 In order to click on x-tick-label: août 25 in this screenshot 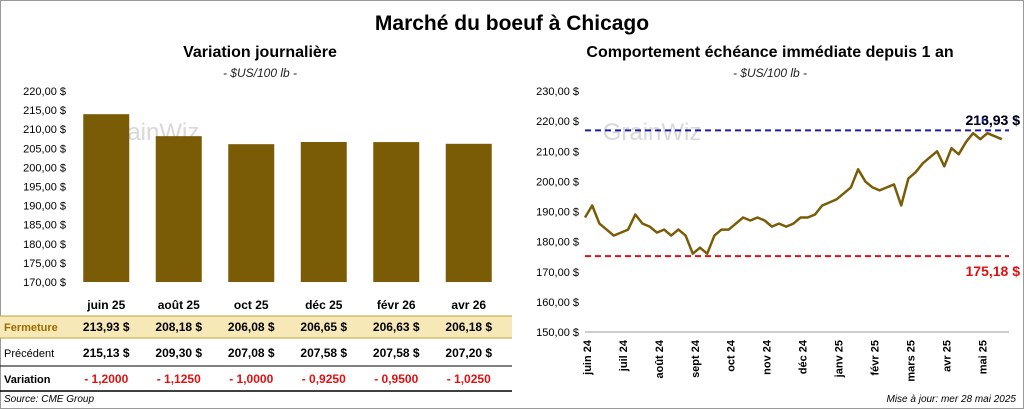, I will do `click(179, 305)`.